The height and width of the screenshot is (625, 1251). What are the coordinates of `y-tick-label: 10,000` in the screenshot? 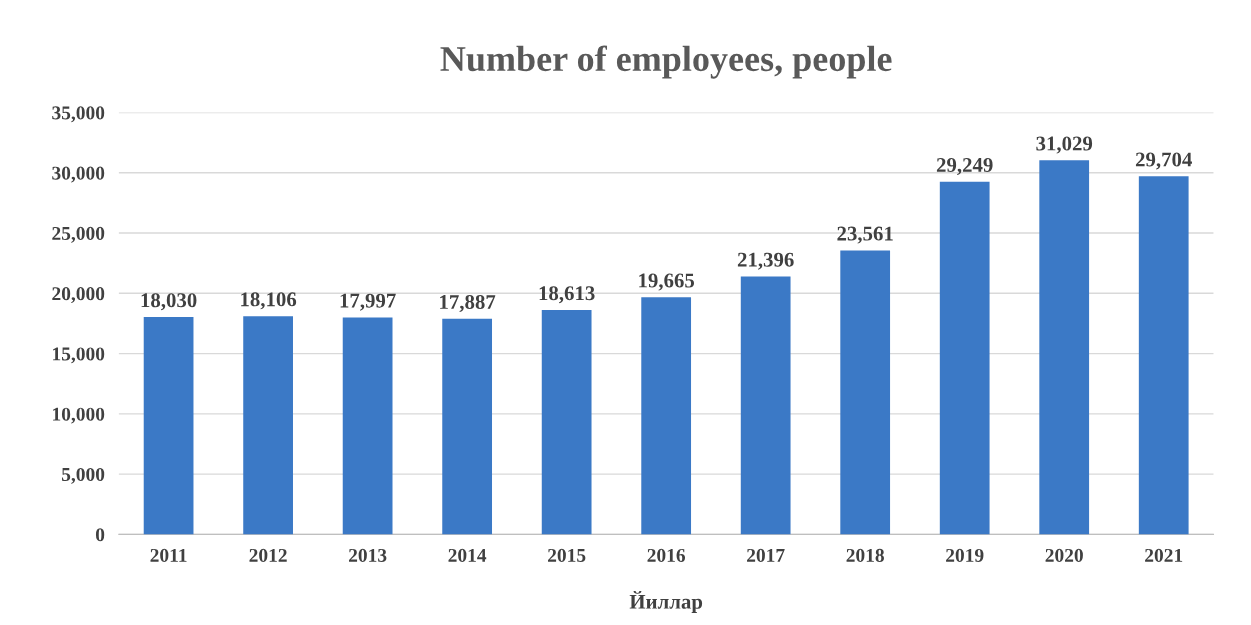 It's located at (79, 415).